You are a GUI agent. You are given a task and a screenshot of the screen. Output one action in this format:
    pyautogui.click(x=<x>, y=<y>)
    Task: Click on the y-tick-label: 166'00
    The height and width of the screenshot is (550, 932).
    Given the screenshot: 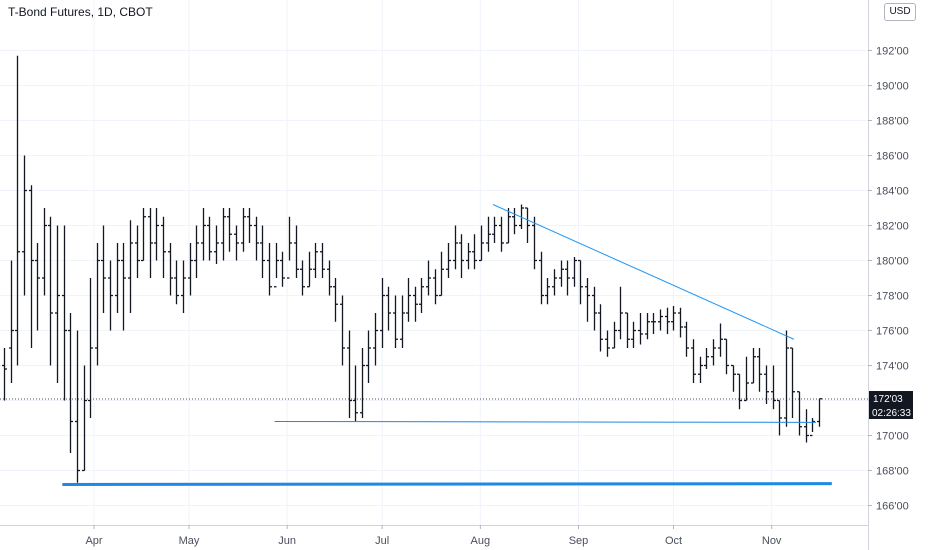 What is the action you would take?
    pyautogui.click(x=892, y=507)
    